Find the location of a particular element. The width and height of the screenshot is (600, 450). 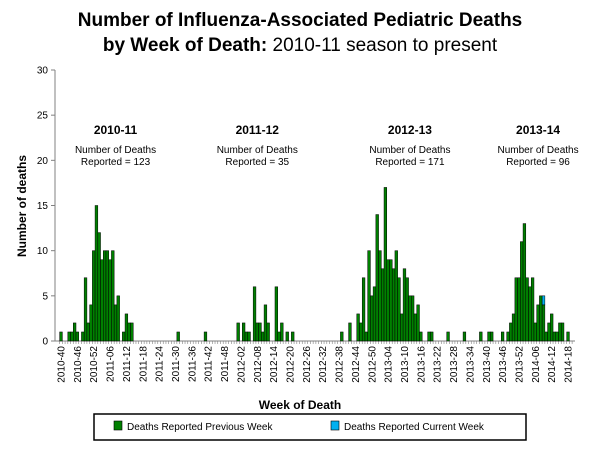

y-axis-title: Number of deaths is located at coordinates (22, 206).